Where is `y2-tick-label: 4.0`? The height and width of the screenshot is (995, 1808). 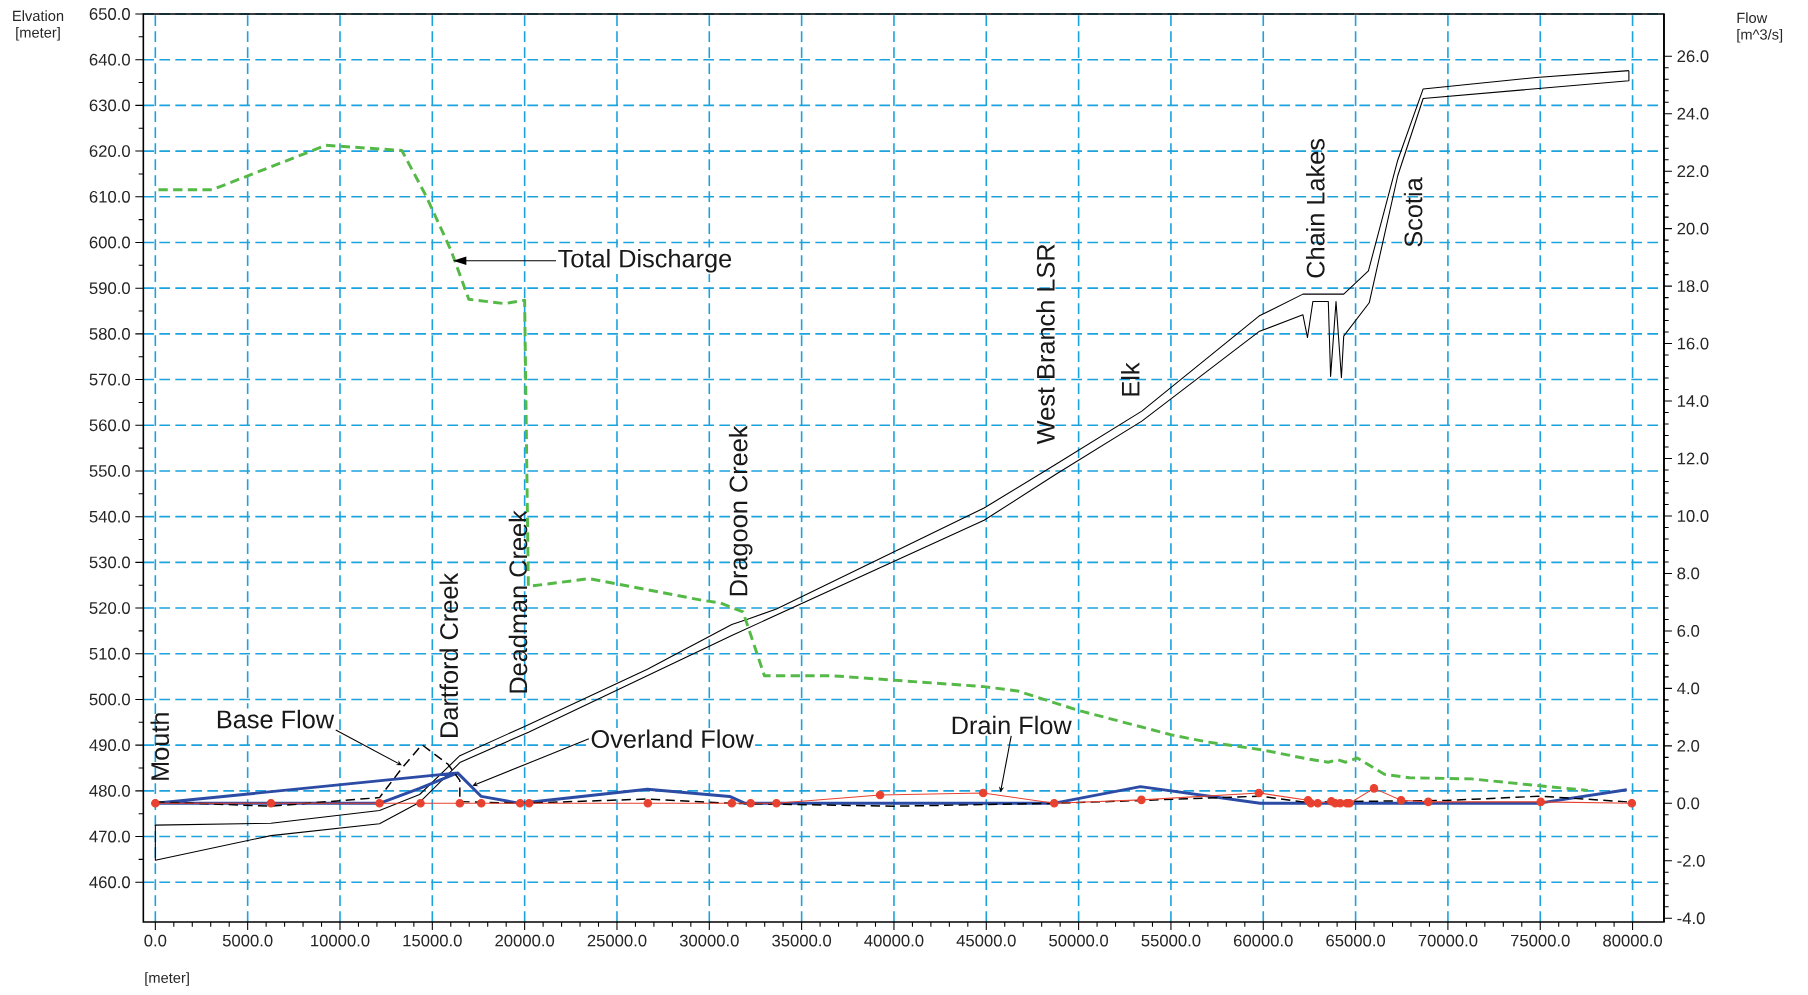
y2-tick-label: 4.0 is located at coordinates (1688, 688).